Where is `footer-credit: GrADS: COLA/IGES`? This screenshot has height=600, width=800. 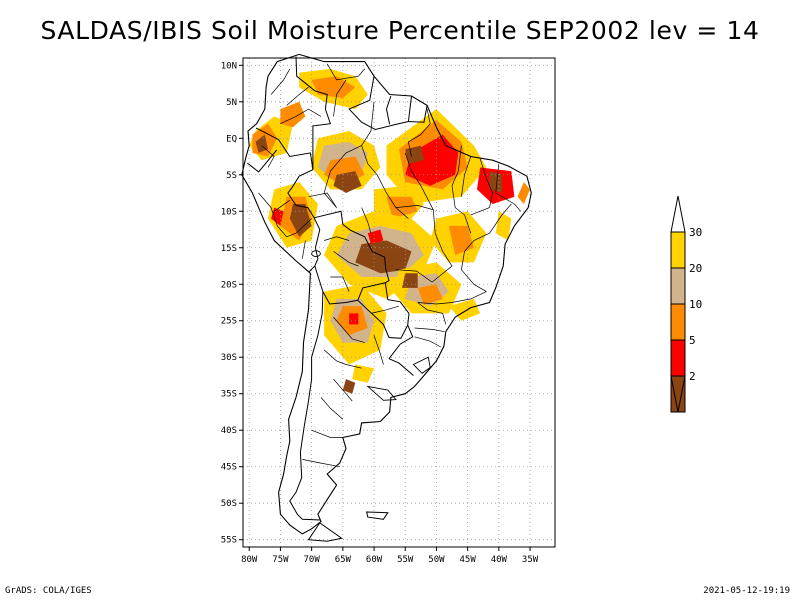
footer-credit: GrADS: COLA/IGES is located at coordinates (48, 591).